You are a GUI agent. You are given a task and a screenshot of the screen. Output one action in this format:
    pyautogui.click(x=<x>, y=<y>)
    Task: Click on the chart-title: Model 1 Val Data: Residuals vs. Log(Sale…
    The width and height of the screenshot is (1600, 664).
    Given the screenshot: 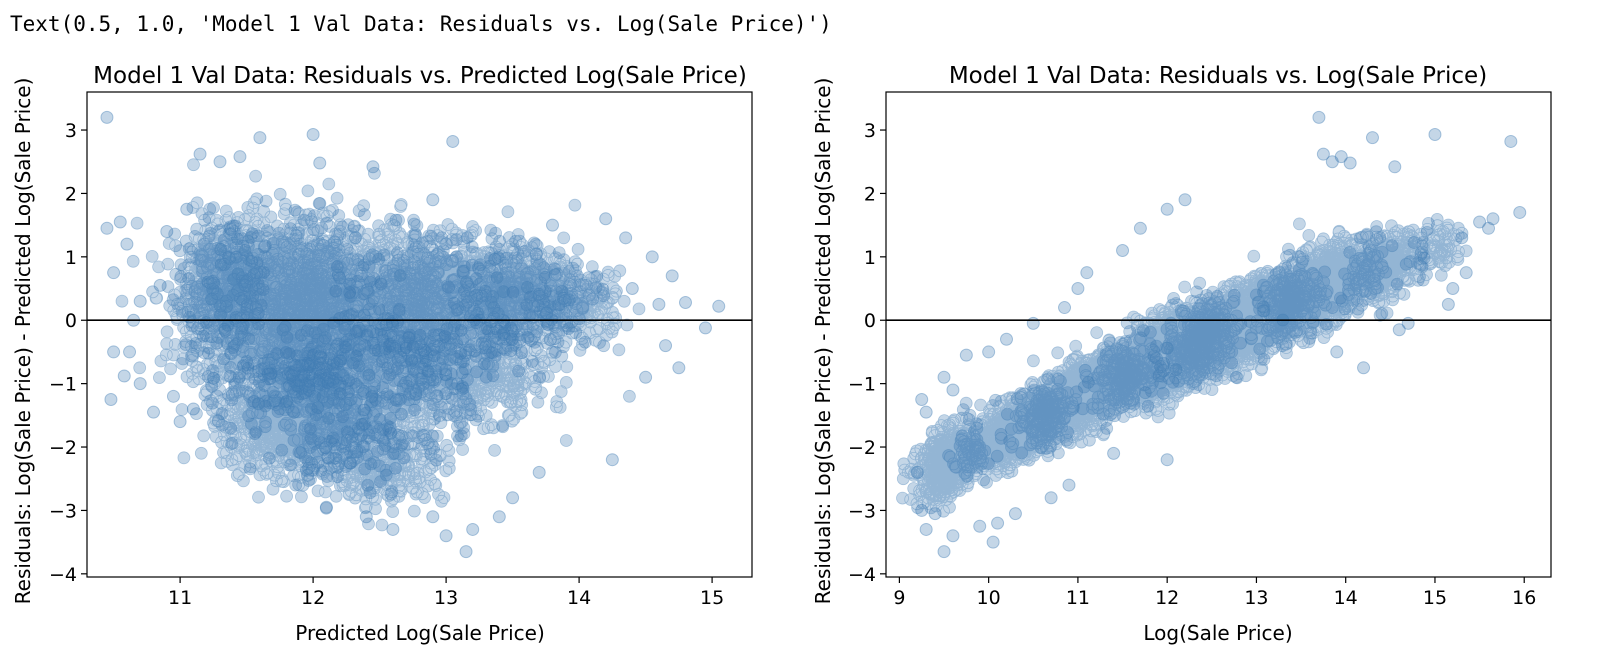 What is the action you would take?
    pyautogui.click(x=1218, y=76)
    